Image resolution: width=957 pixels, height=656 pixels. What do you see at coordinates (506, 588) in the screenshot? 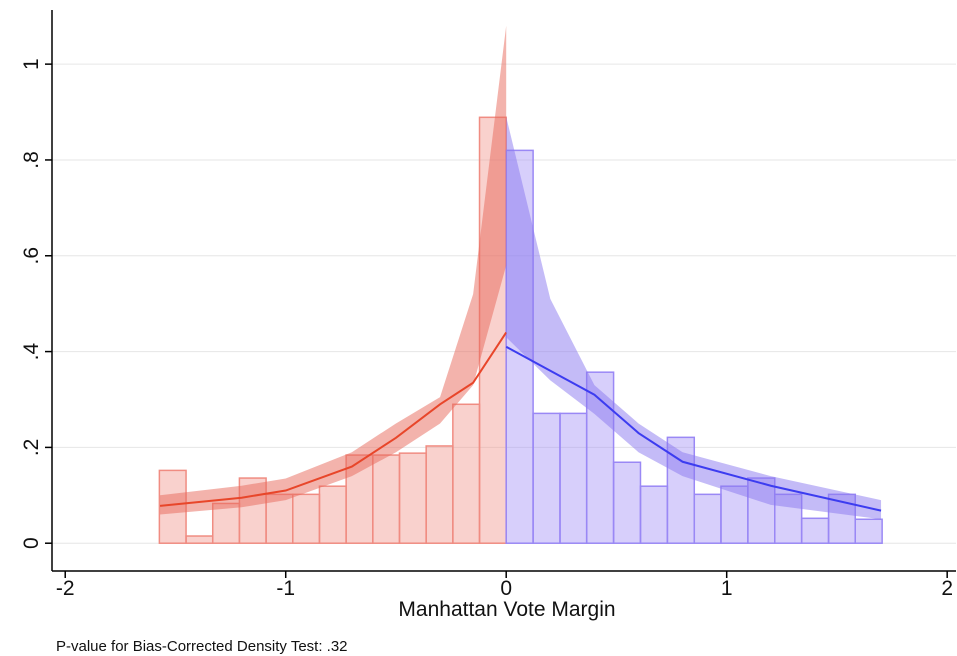
I see `x-tick-label: 0` at bounding box center [506, 588].